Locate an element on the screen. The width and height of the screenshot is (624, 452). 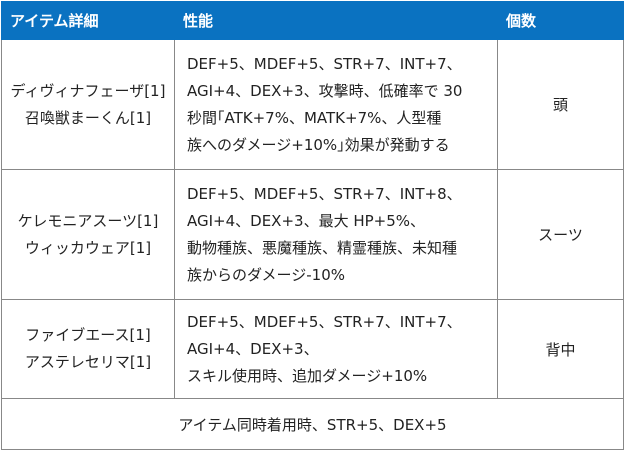
performance-line: AGI+4、DEX+3、 is located at coordinates (253, 348).